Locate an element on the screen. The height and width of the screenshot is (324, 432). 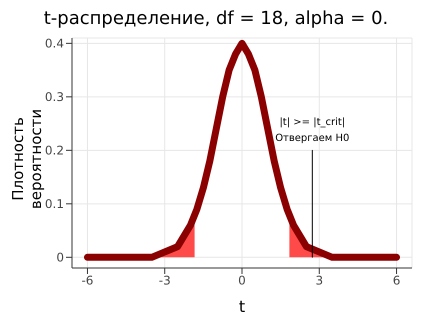
x-tick-label: 0 is located at coordinates (242, 281).